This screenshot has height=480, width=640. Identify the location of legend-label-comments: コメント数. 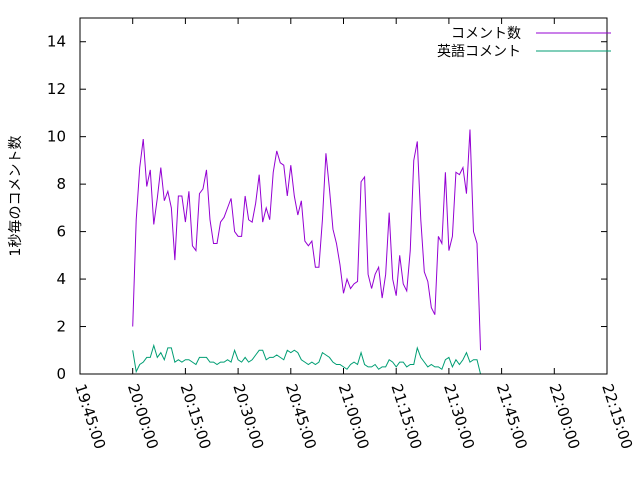
(486, 34).